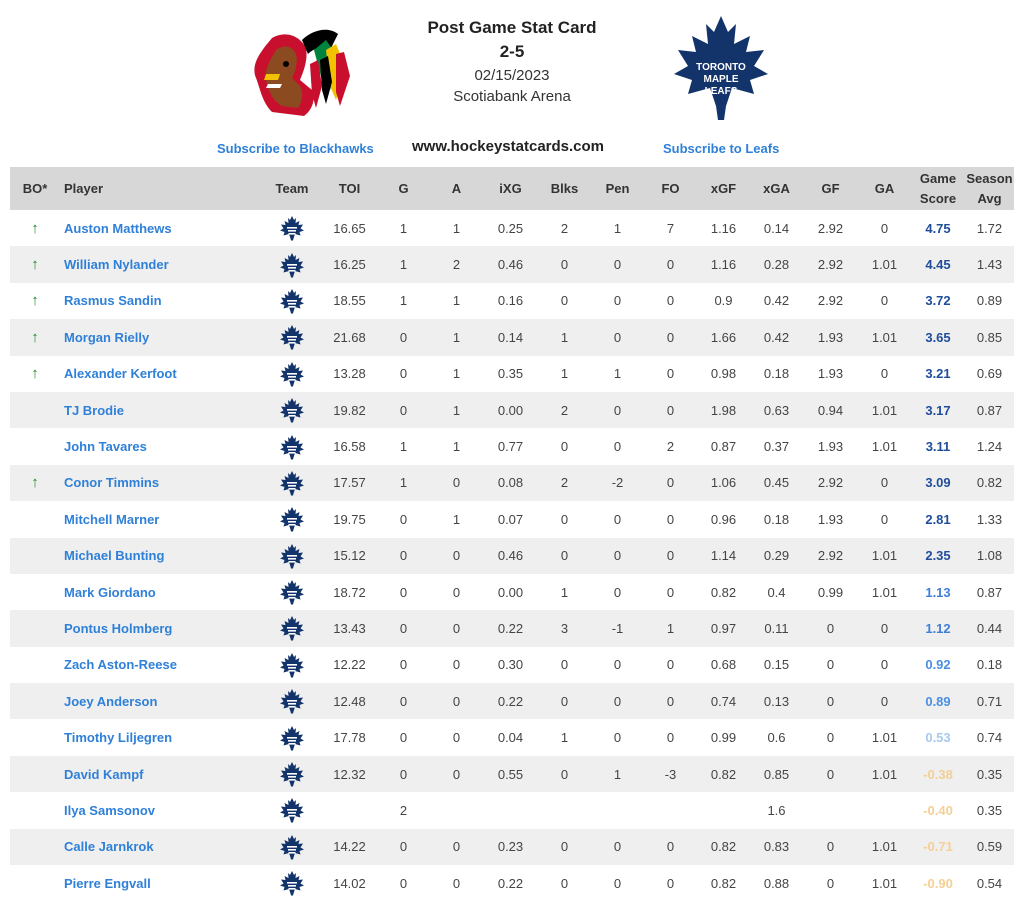 This screenshot has height=901, width=1024. Describe the element at coordinates (35, 188) in the screenshot. I see `col-header-bo: BO*` at that location.